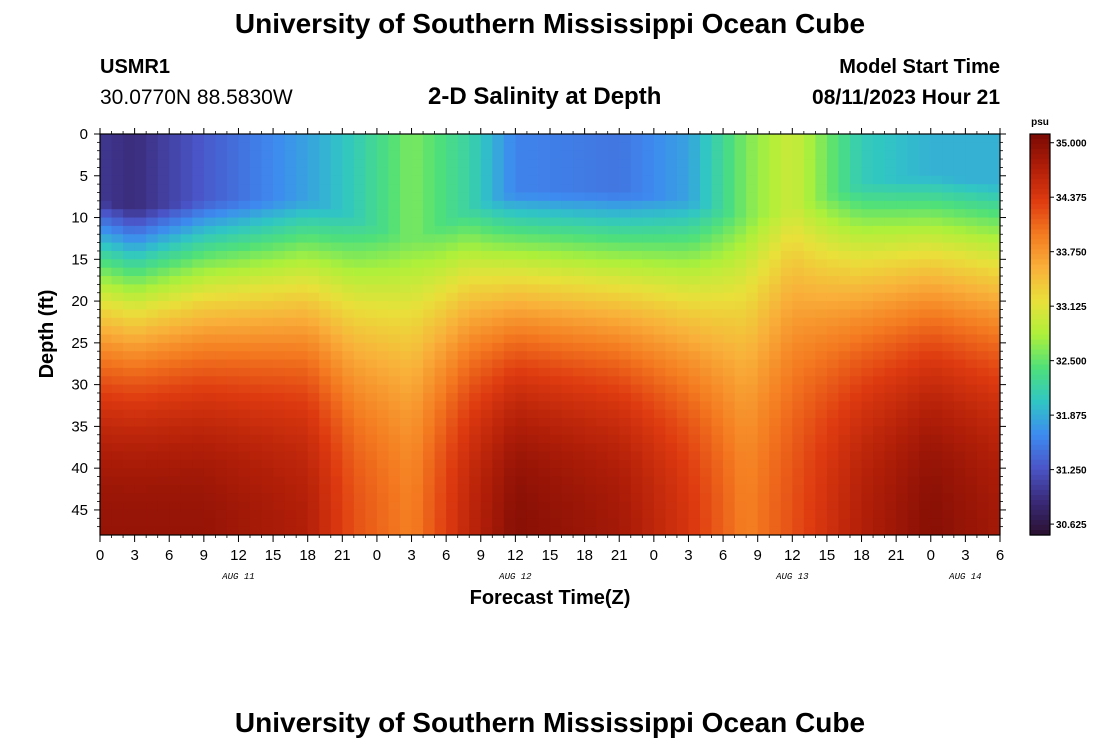  What do you see at coordinates (79, 510) in the screenshot?
I see `y-tick-label: 45` at bounding box center [79, 510].